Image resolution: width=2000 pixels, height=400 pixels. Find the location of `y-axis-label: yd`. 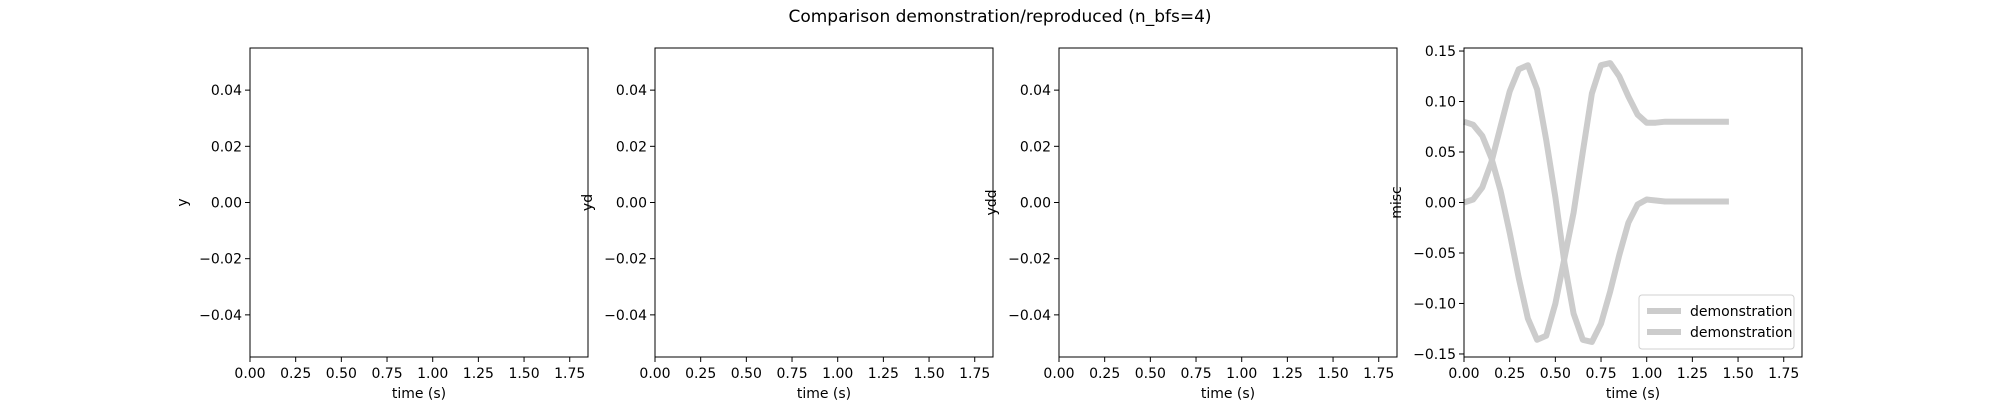

y-axis-label: yd is located at coordinates (588, 202).